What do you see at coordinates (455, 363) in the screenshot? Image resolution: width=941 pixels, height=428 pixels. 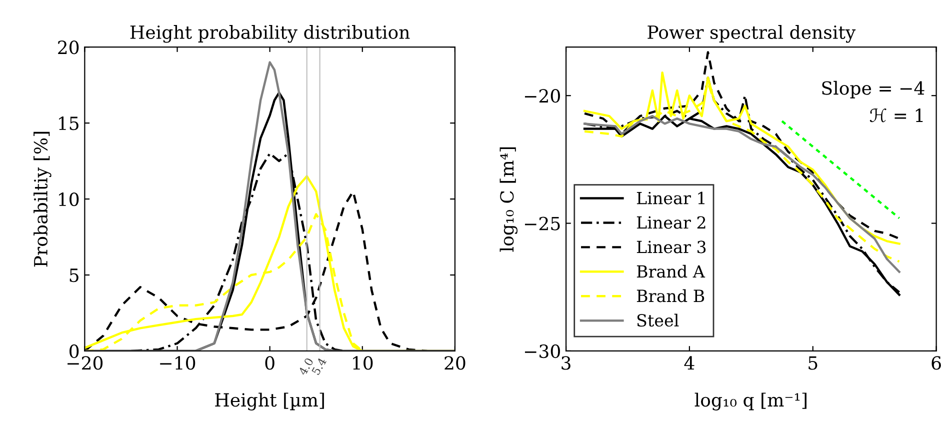 I see `x-tick-label: 20` at bounding box center [455, 363].